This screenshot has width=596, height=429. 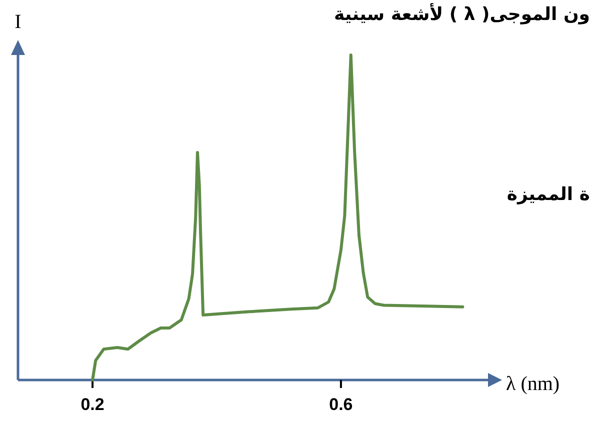 I want to click on x-axis-title: λ (nm), so click(x=533, y=384).